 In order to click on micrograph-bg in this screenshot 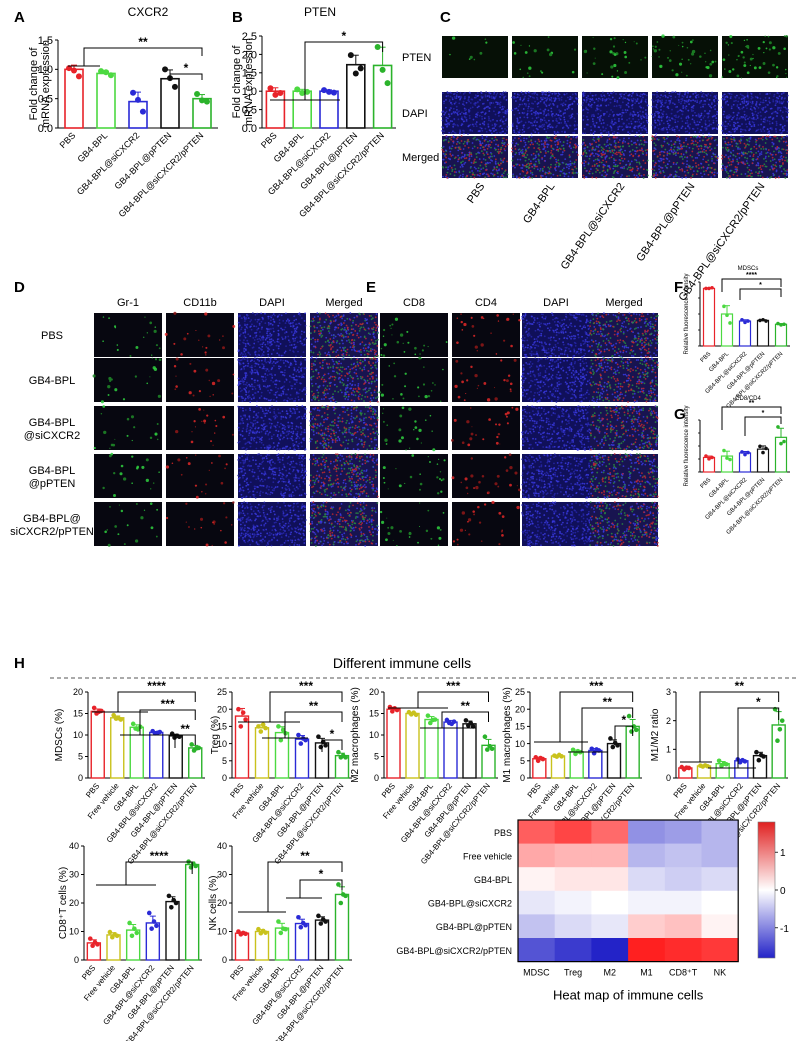, I will do `click(200, 335)`.